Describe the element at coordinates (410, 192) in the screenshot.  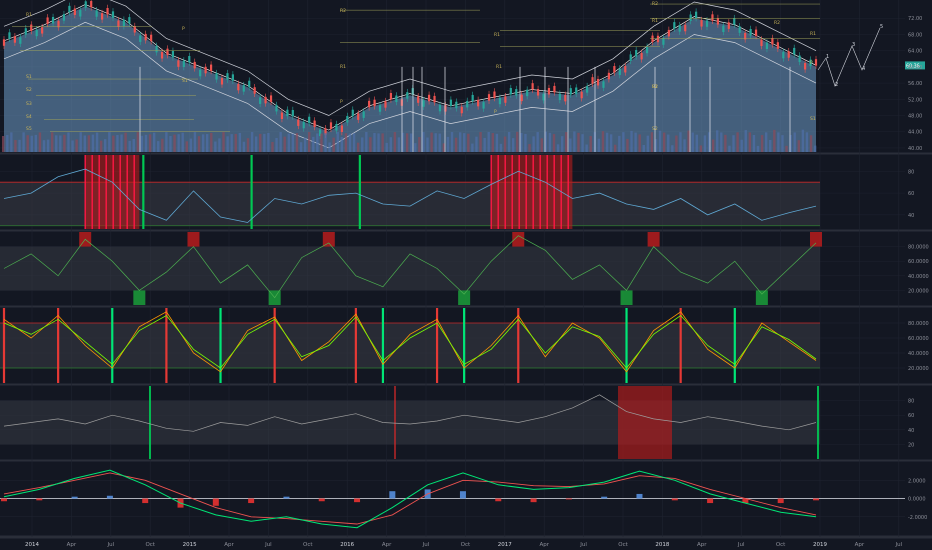
I see `rsi-panel` at that location.